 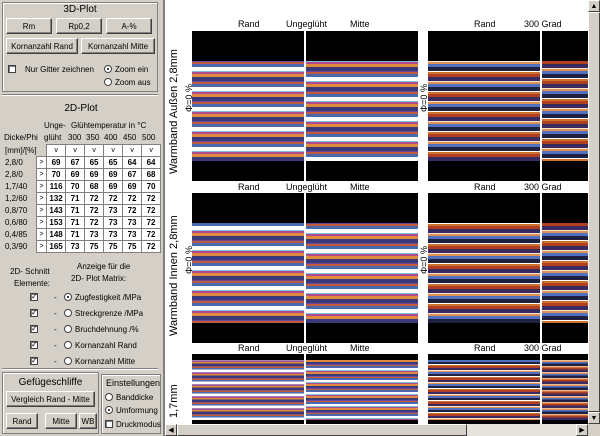 What do you see at coordinates (594, 6) in the screenshot?
I see `scroll-up-arrow-icon: ▲` at bounding box center [594, 6].